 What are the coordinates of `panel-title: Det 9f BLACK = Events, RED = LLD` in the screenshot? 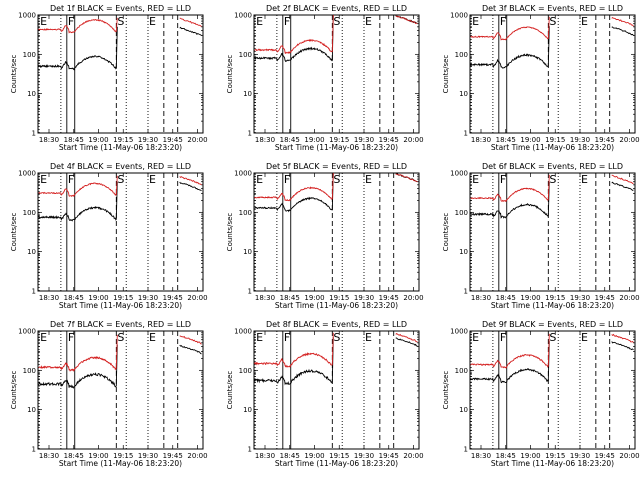 It's located at (552, 324).